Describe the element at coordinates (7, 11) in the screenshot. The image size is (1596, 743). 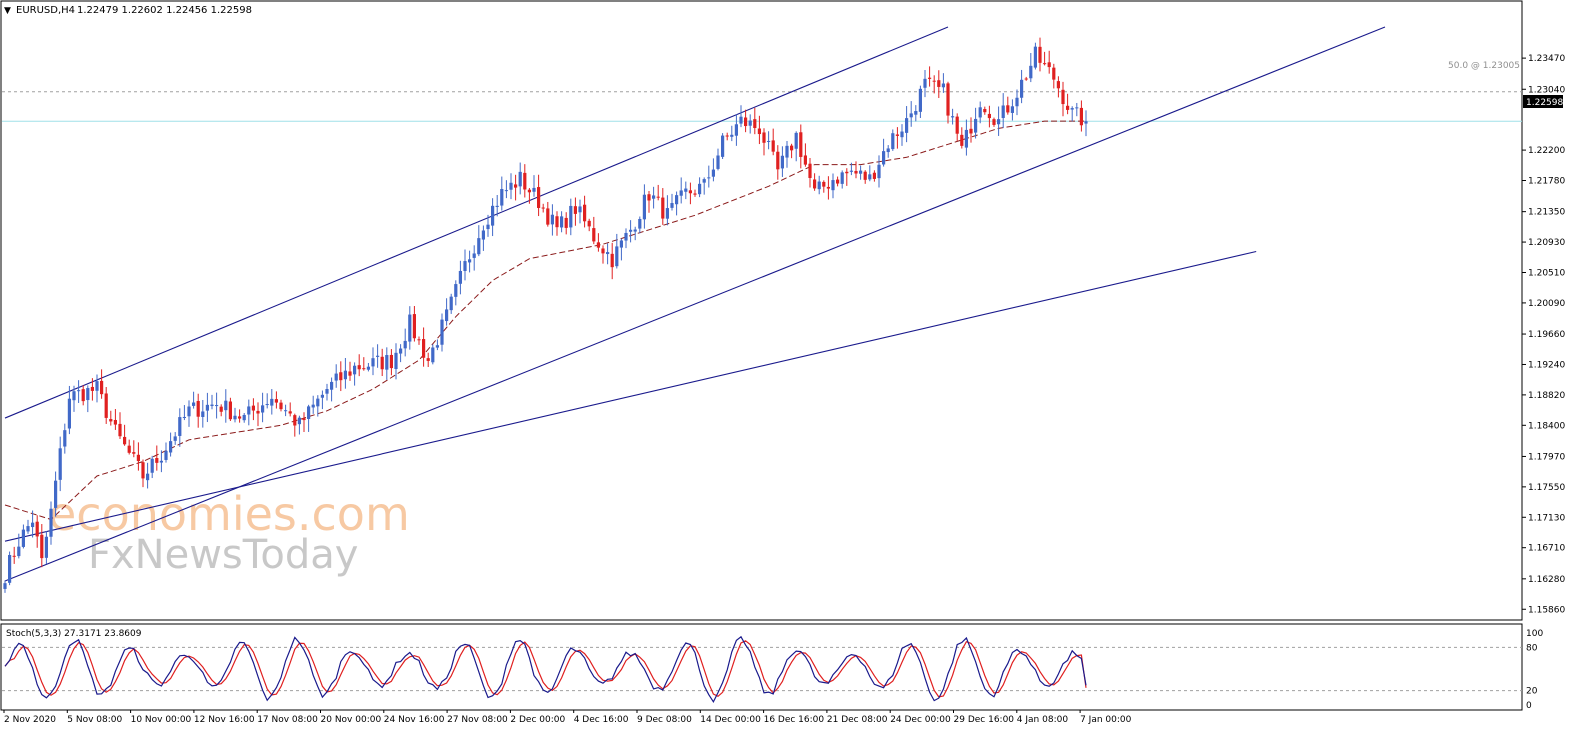
I see `collapse-arrow-icon: ▼` at that location.